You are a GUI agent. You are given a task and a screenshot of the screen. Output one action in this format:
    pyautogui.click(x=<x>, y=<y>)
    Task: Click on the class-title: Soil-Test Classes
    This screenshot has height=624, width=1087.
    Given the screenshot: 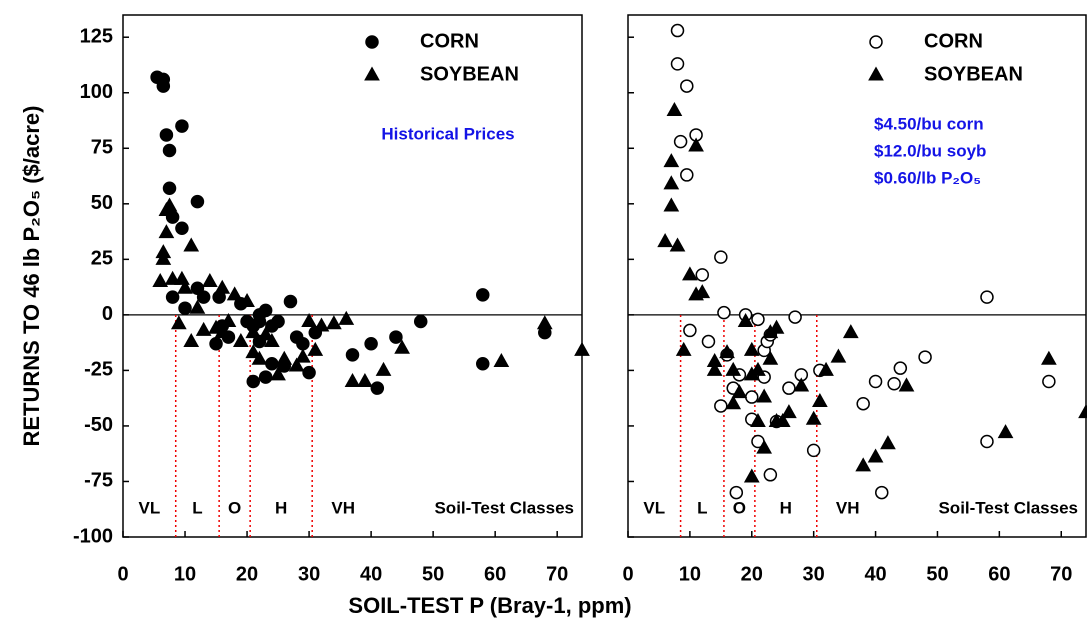 What is the action you would take?
    pyautogui.click(x=504, y=507)
    